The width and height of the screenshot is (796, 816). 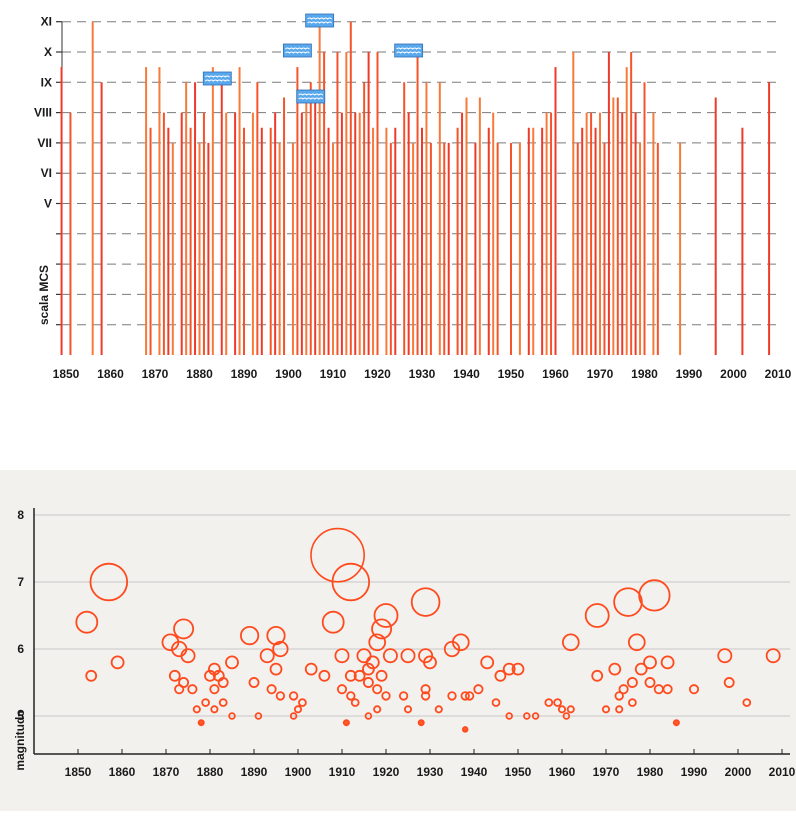 I want to click on y-tick-label: 8, so click(x=20, y=515).